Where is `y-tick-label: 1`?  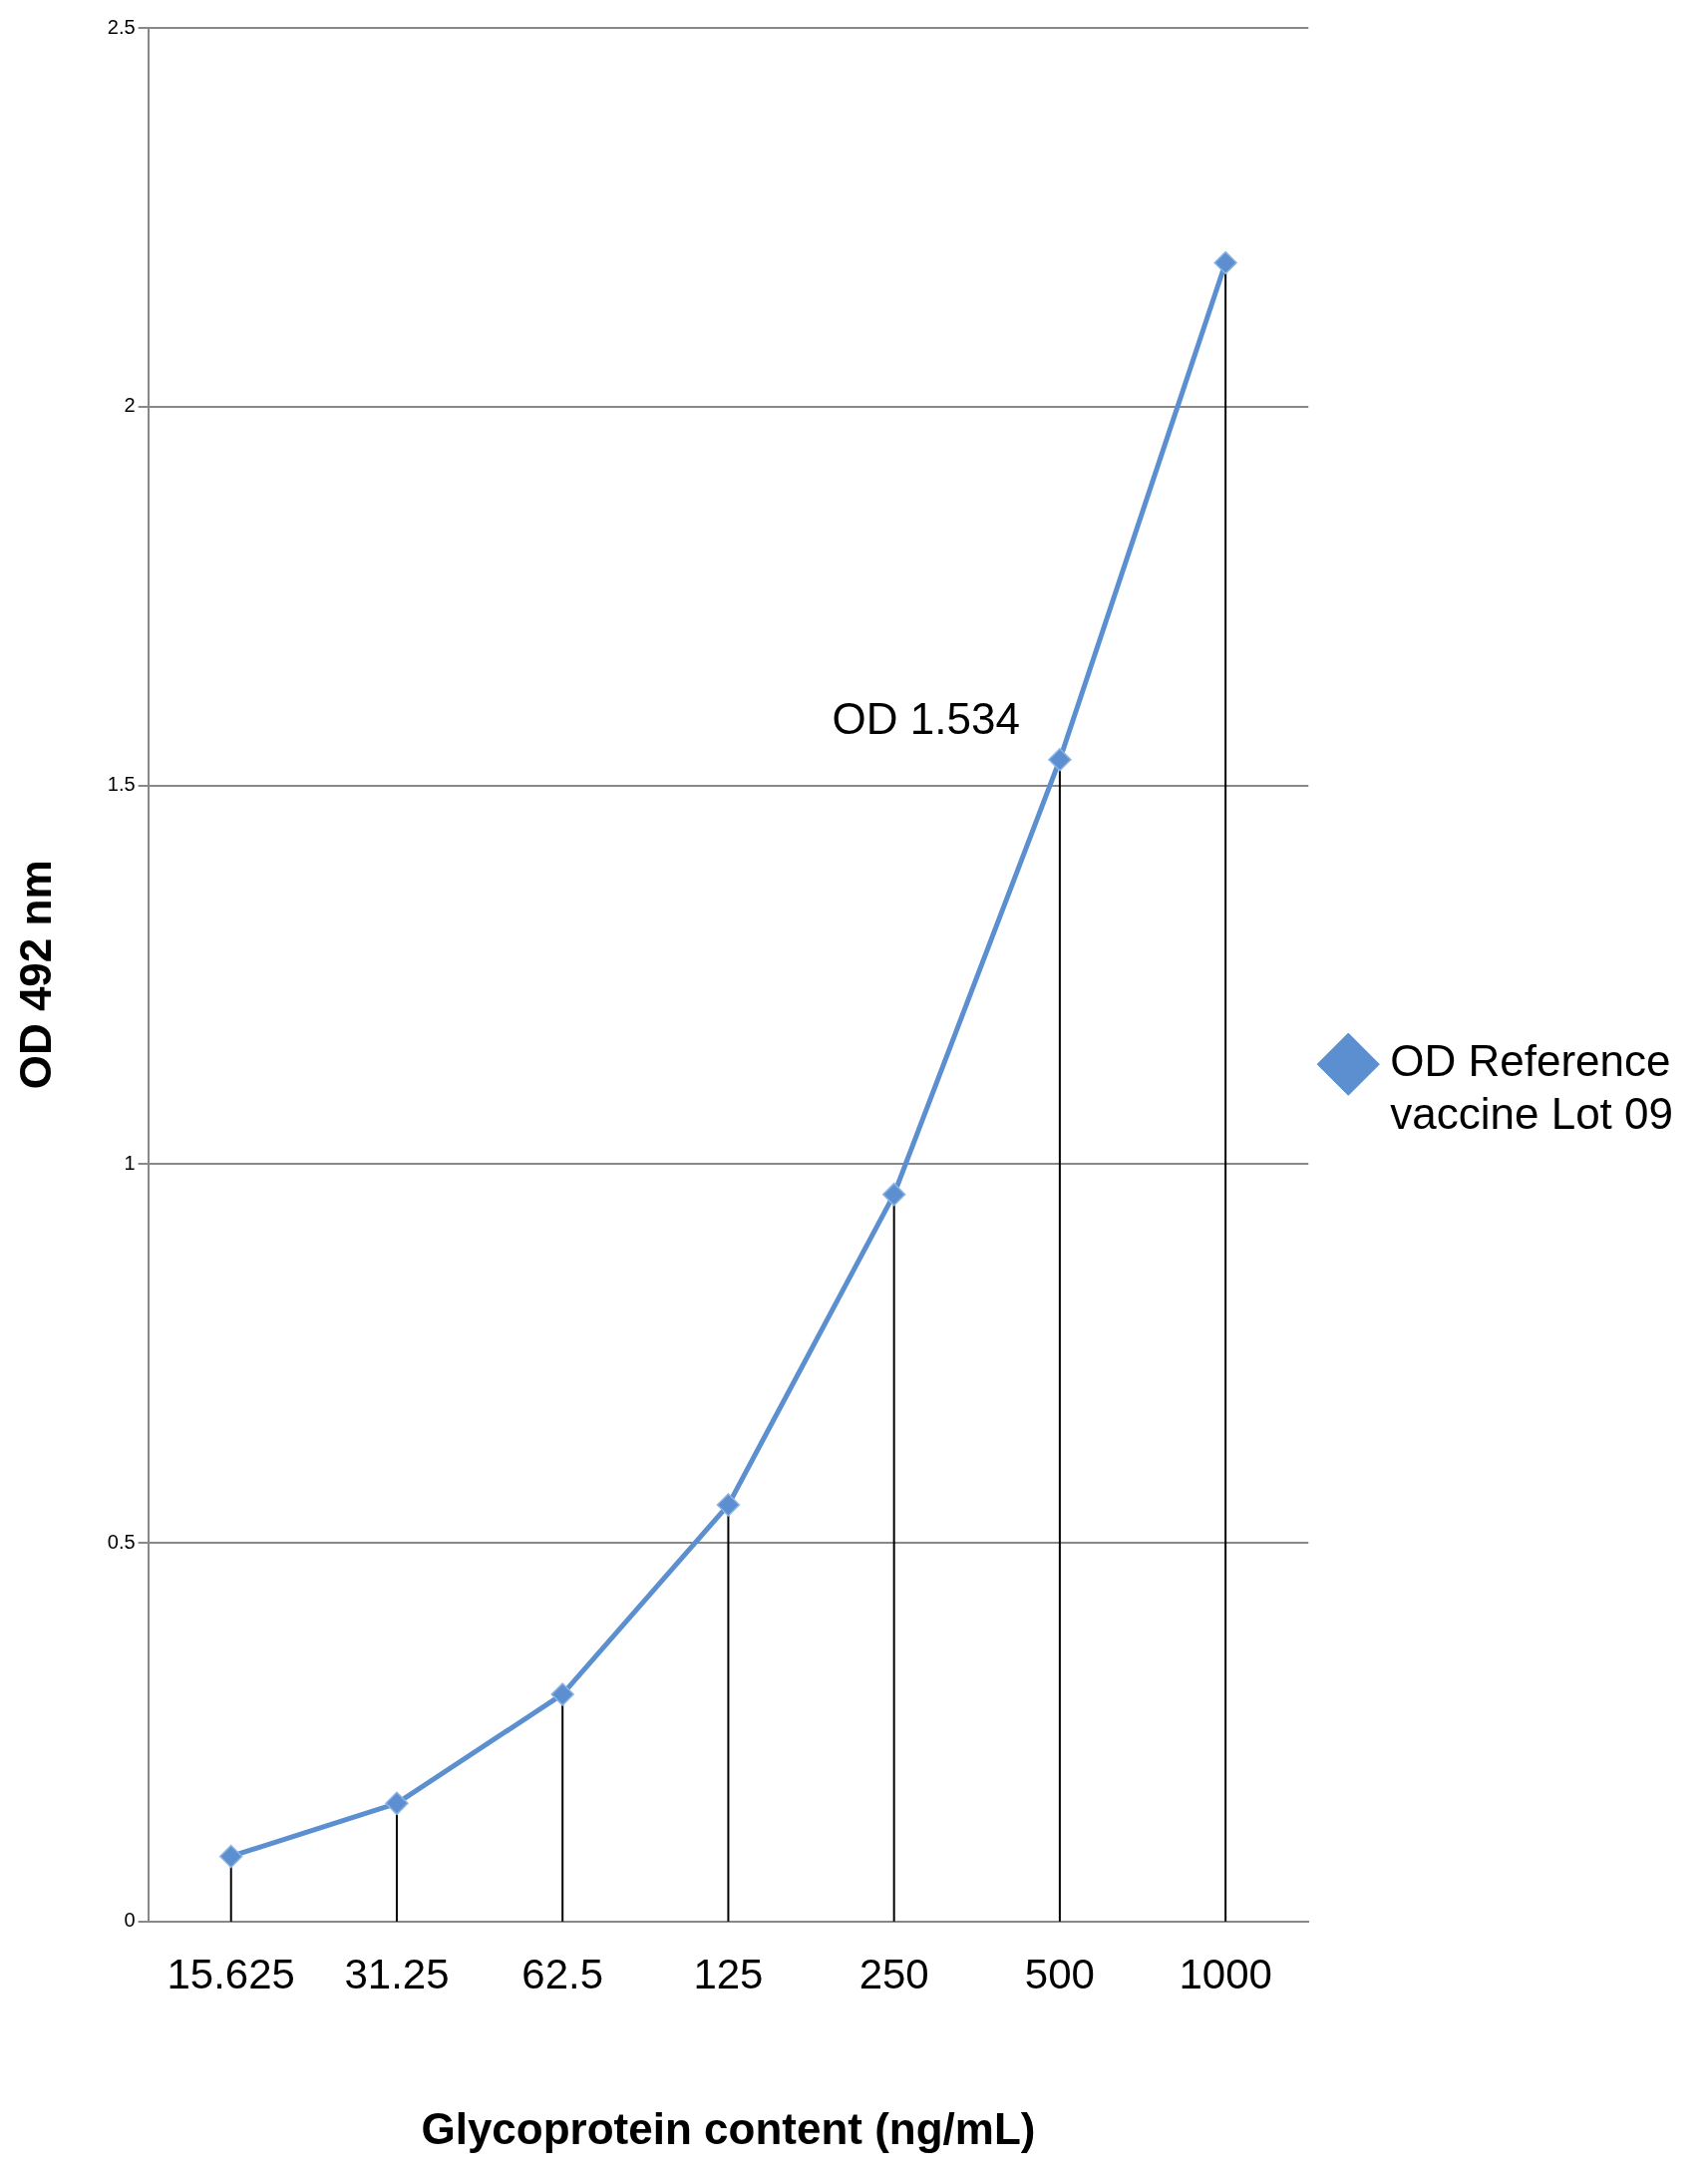 y-tick-label: 1 is located at coordinates (130, 1162).